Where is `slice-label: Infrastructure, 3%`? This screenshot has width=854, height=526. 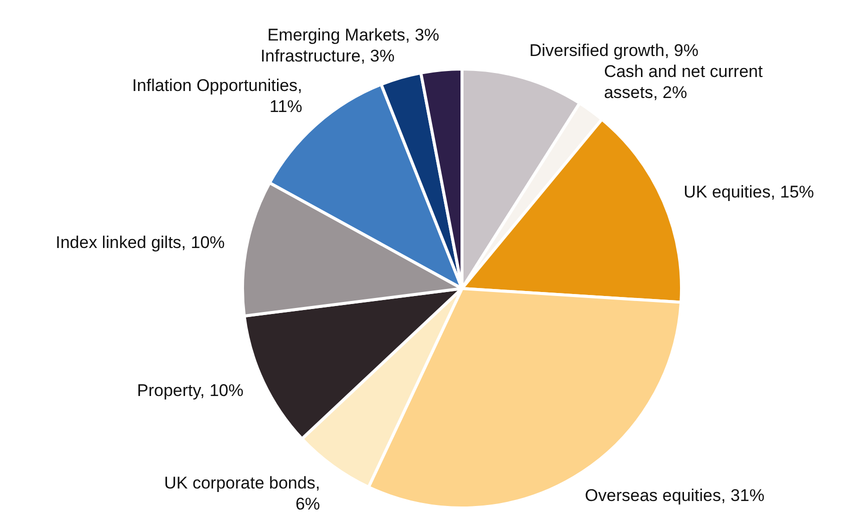
slice-label: Infrastructure, 3% is located at coordinates (327, 56).